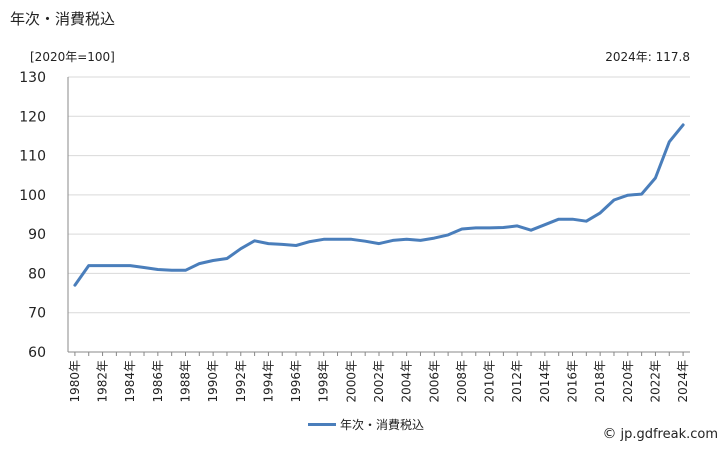 This screenshot has height=450, width=728. I want to click on x-tick-label: 1990年, so click(213, 381).